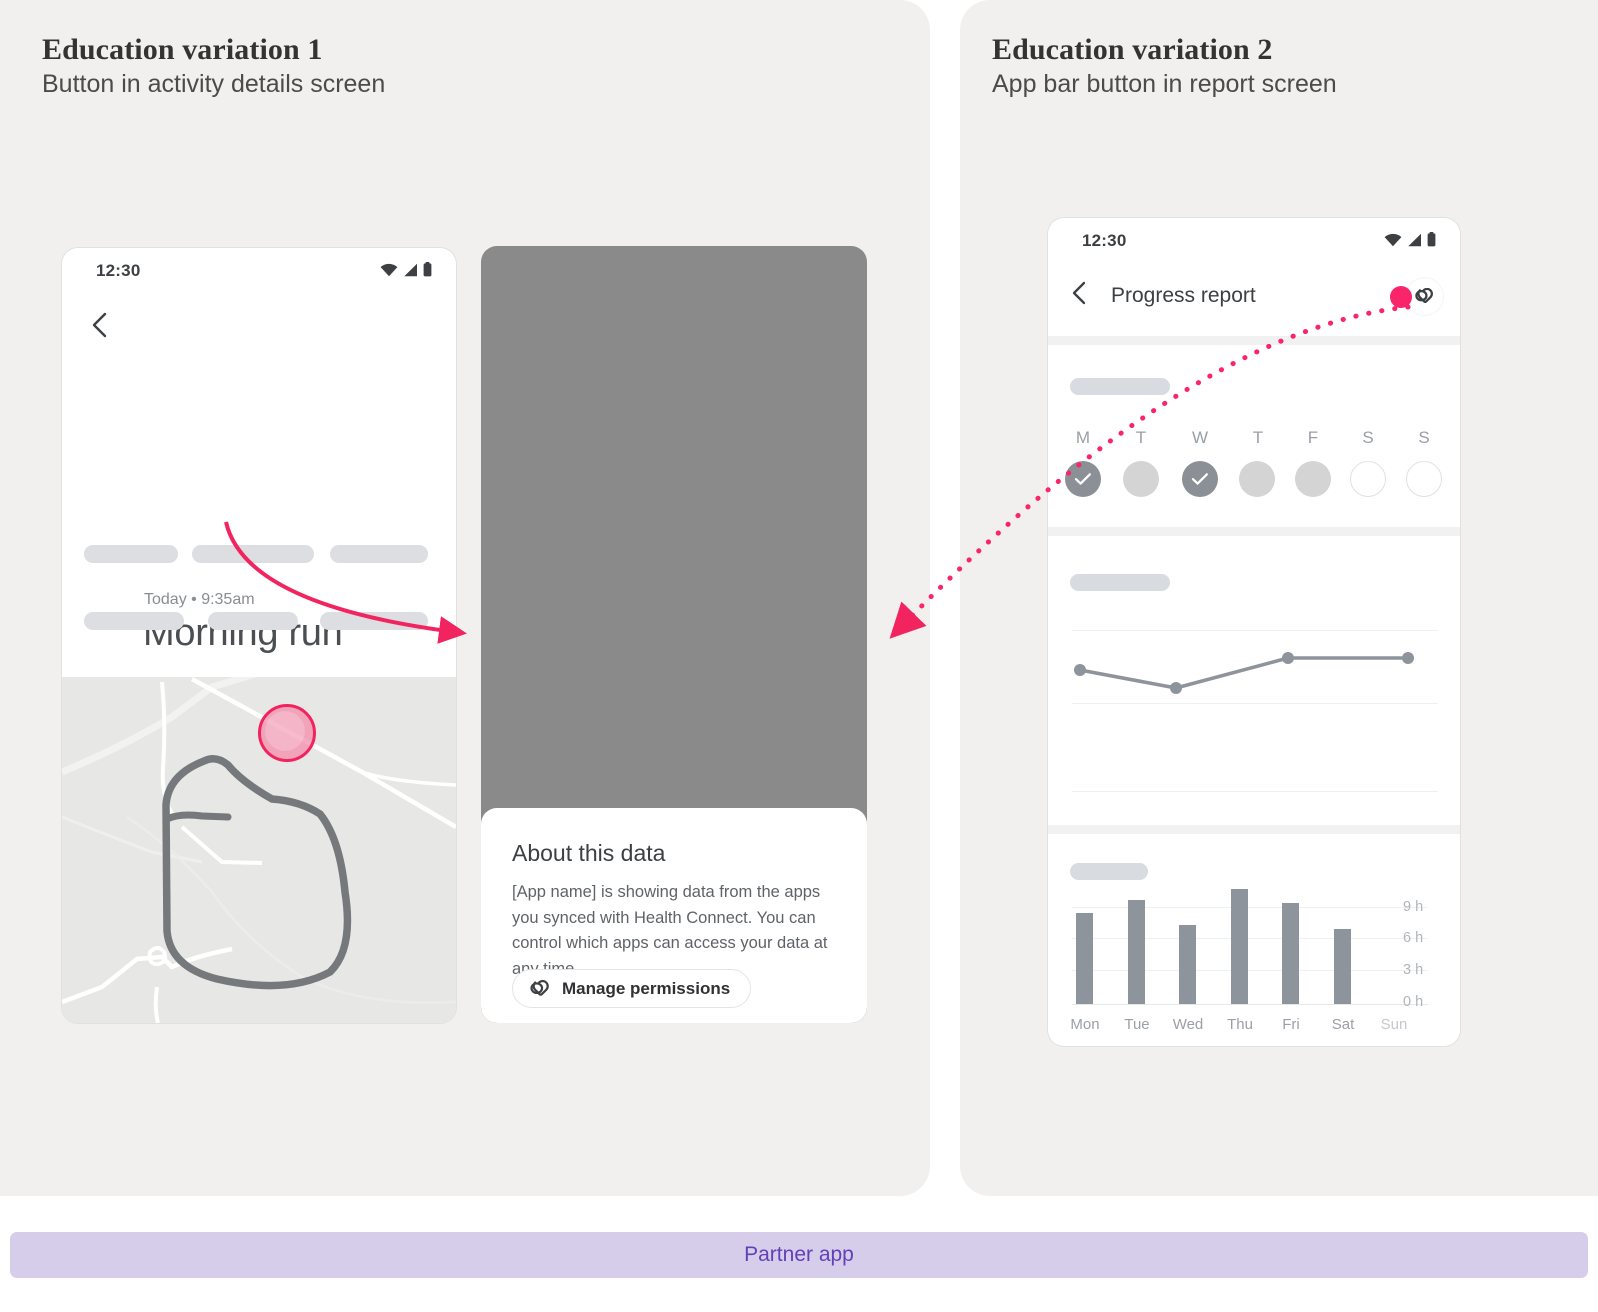 Image resolution: width=1598 pixels, height=1312 pixels. What do you see at coordinates (1200, 437) in the screenshot?
I see `weekday-letter: W` at bounding box center [1200, 437].